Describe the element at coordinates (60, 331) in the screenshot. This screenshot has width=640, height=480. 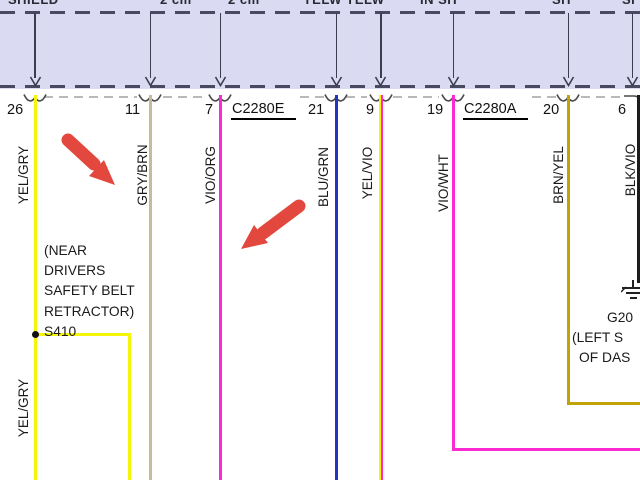
I see `splice-note-line: S410` at that location.